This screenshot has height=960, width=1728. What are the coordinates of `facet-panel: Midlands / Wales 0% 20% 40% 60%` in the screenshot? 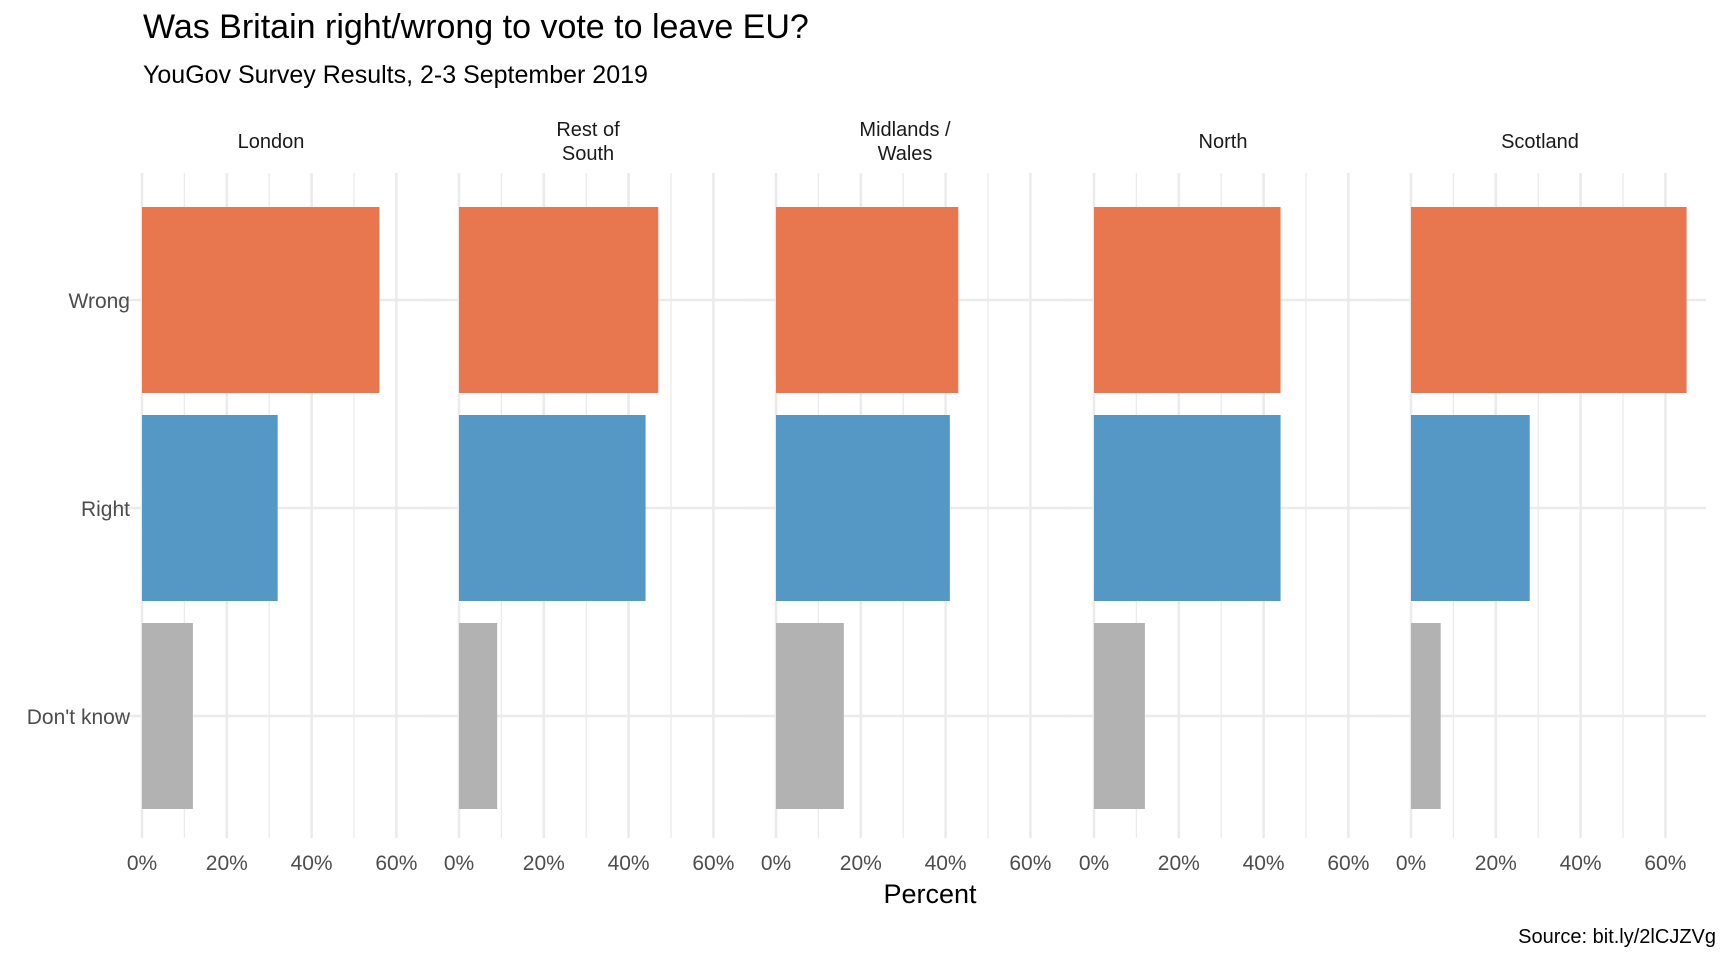 It's located at (908, 497).